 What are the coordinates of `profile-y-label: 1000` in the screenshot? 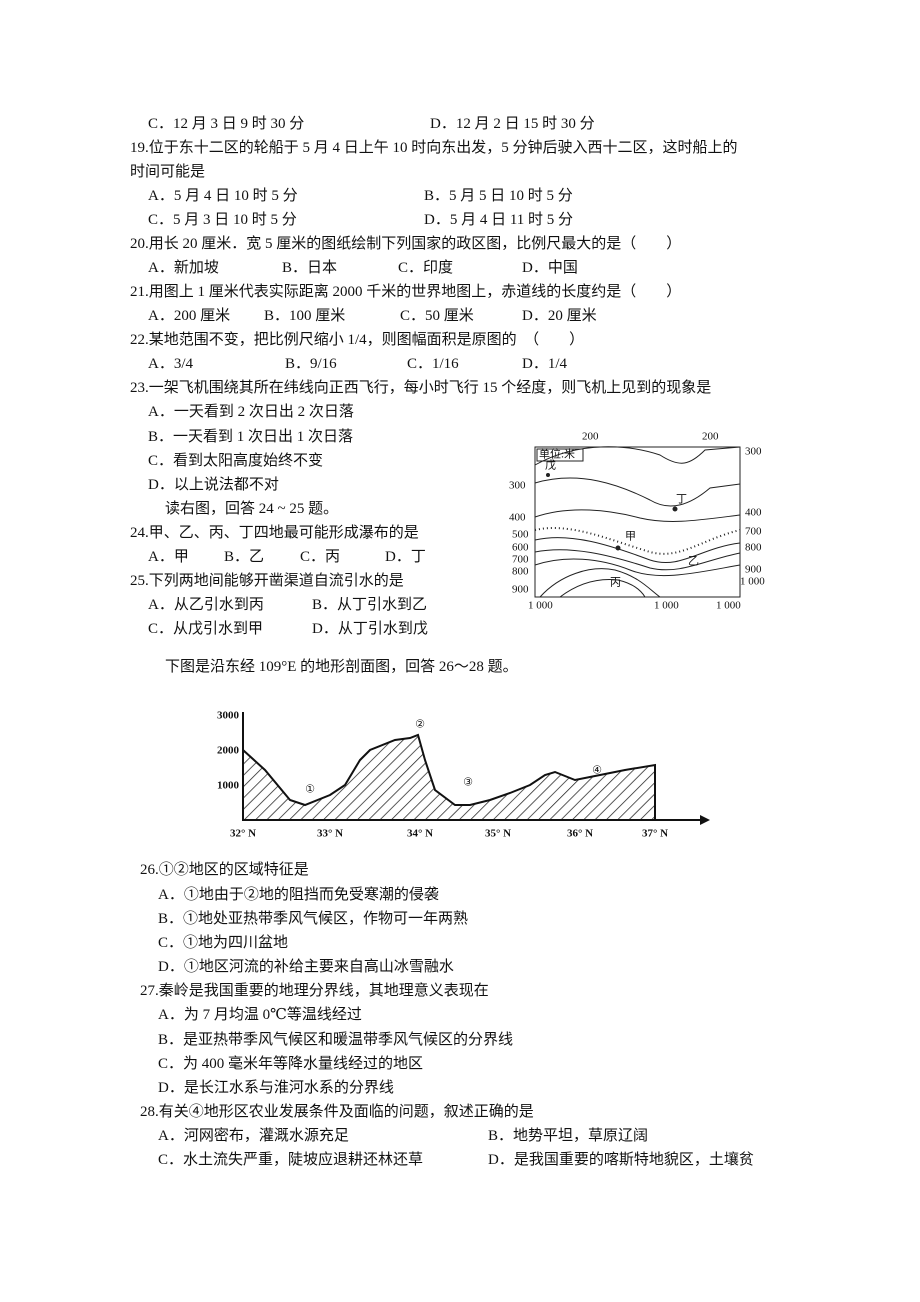 It's located at (228, 786).